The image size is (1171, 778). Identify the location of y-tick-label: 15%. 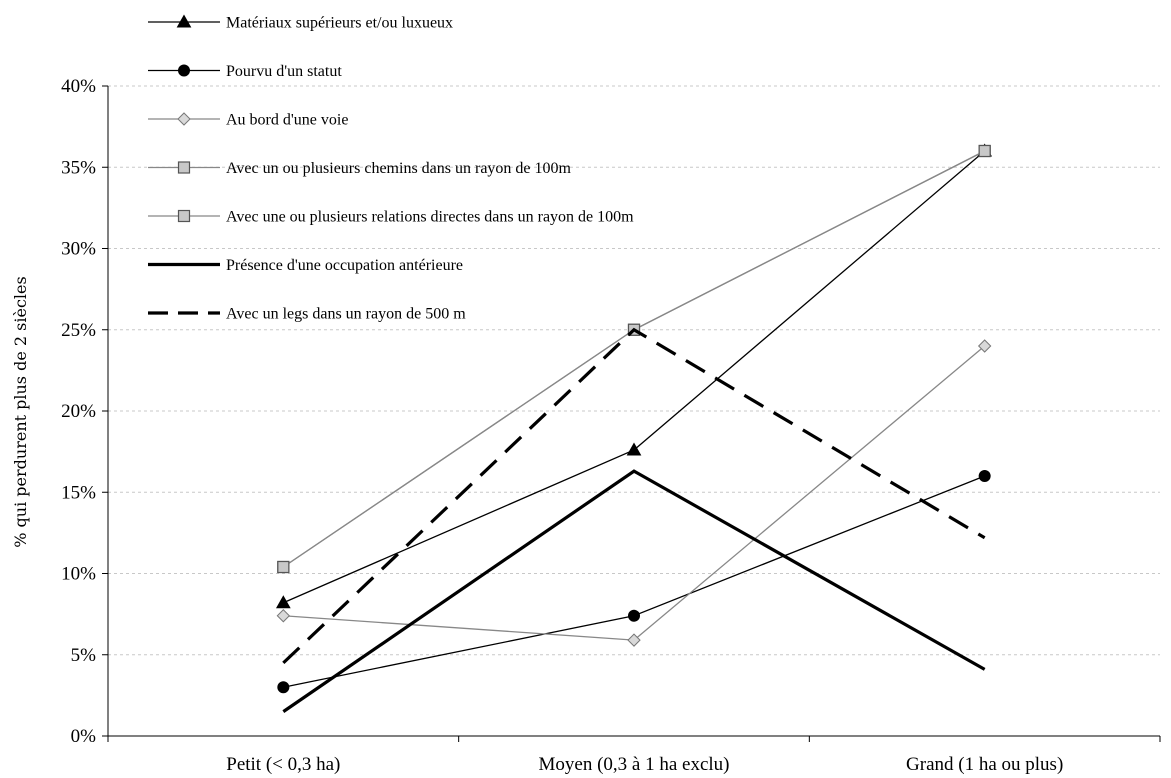
(78, 492).